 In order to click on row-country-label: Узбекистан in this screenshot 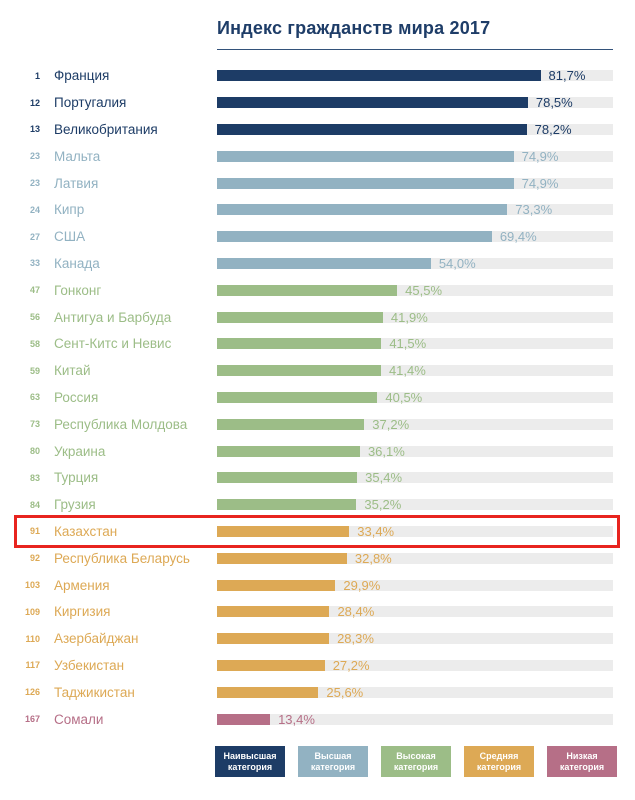, I will do `click(89, 665)`.